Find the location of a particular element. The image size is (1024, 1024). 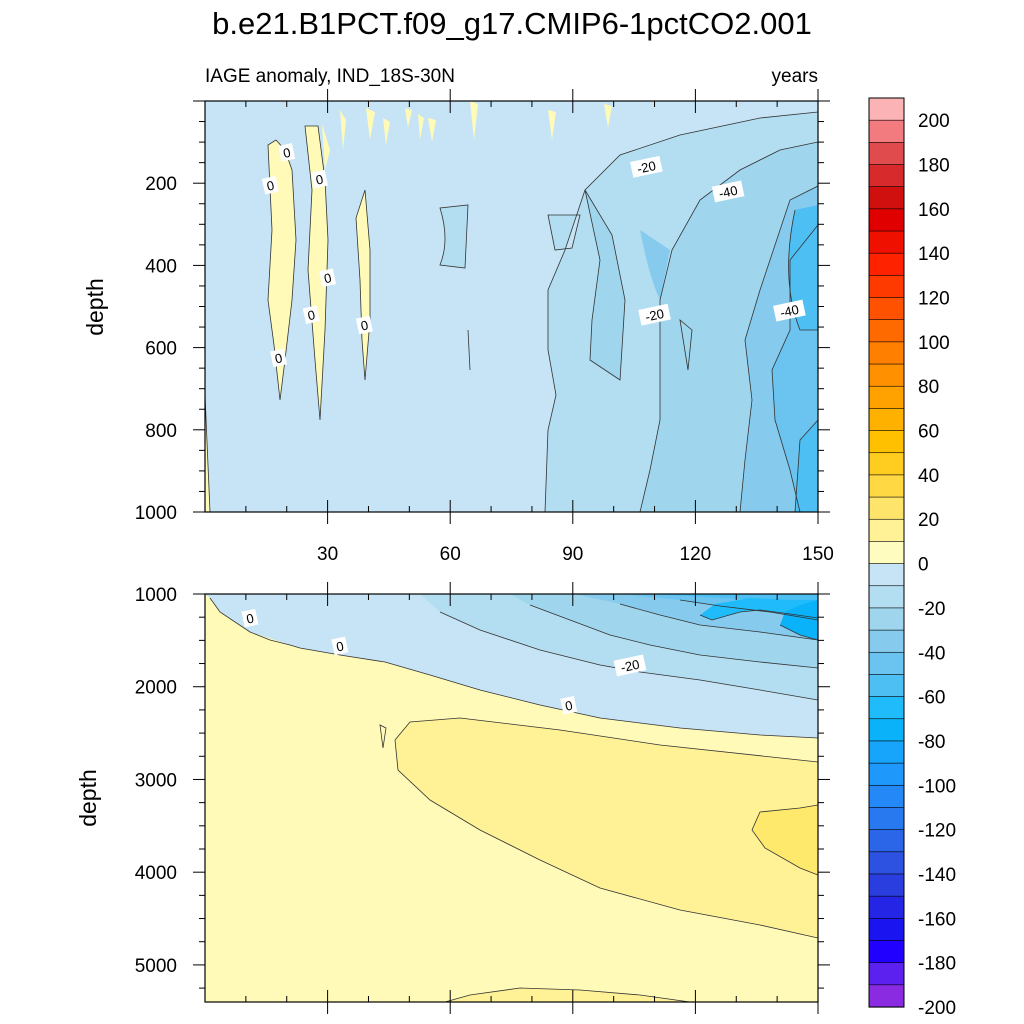

colorbar-label: 40 is located at coordinates (928, 476).